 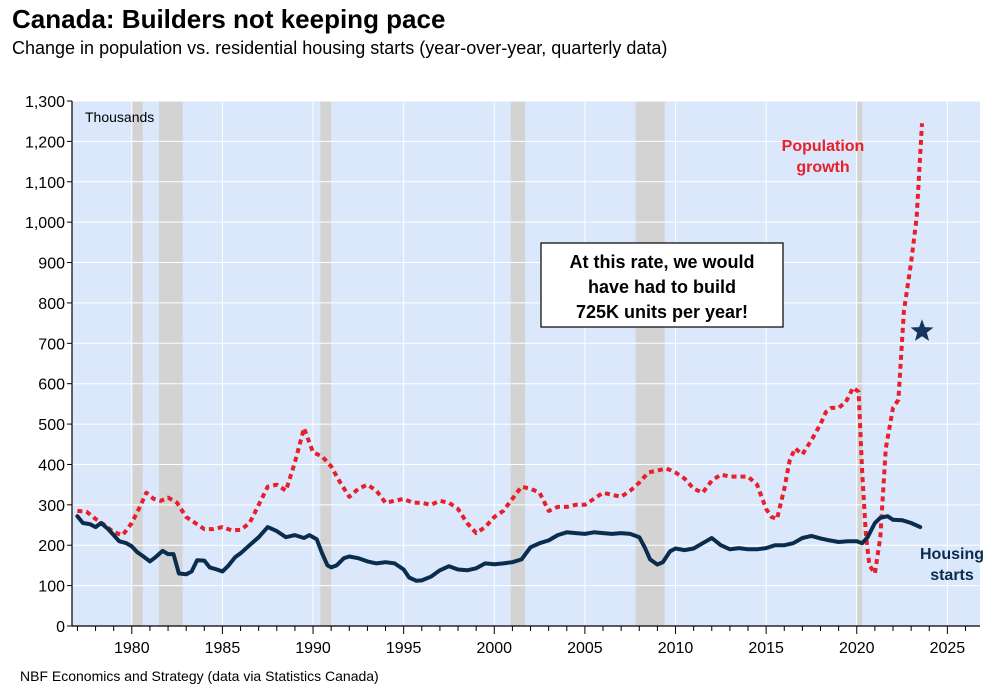 What do you see at coordinates (45, 223) in the screenshot?
I see `y-tick-label: 1,000` at bounding box center [45, 223].